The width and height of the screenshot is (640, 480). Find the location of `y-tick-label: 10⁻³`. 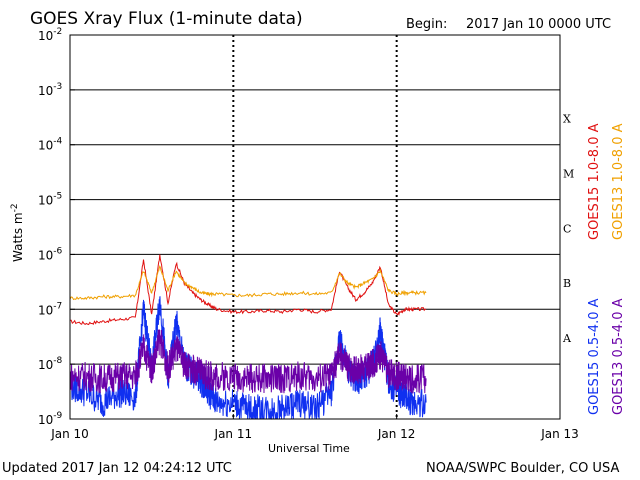

y-tick-label: 10⁻³ is located at coordinates (50, 90).